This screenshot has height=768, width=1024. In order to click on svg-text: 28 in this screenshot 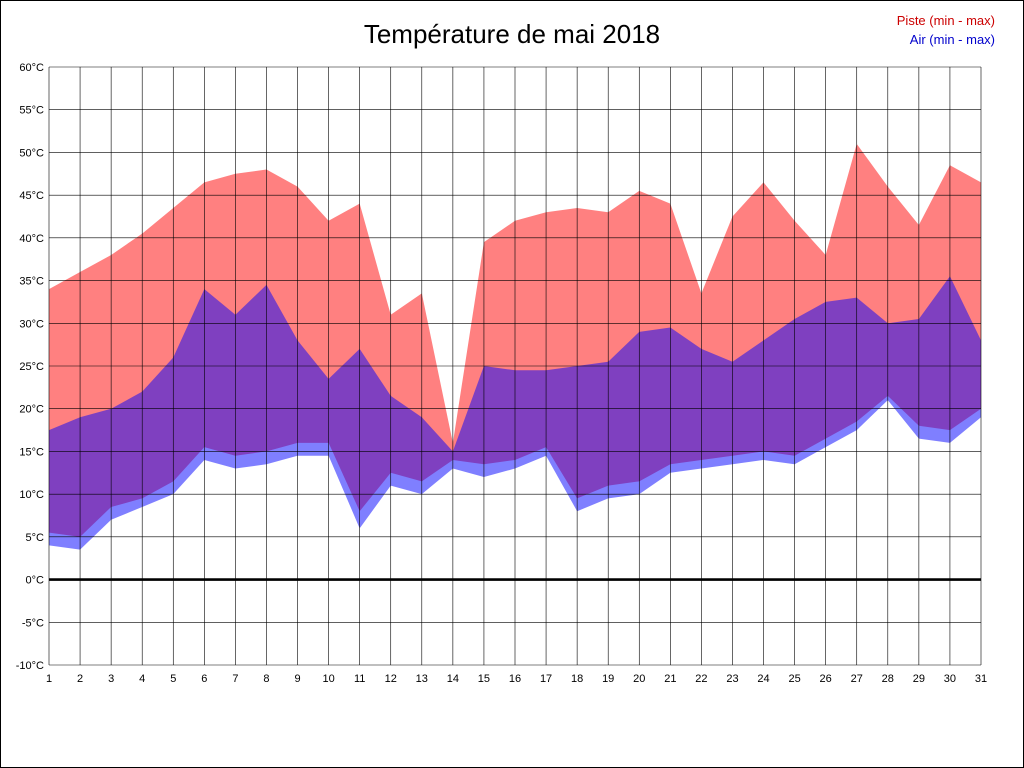, I will do `click(888, 679)`.